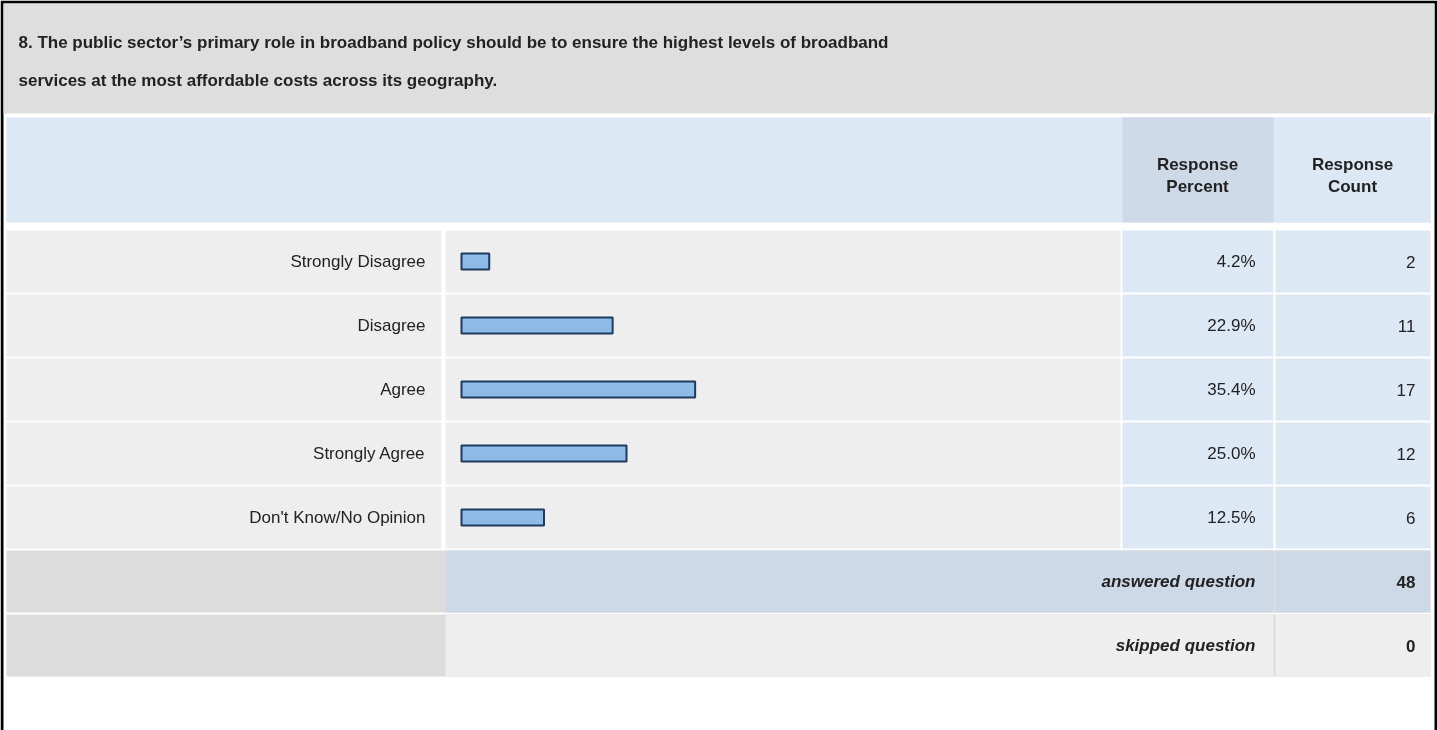 The height and width of the screenshot is (730, 1437). What do you see at coordinates (358, 261) in the screenshot?
I see `y-tick-label: Strongly Disagree` at bounding box center [358, 261].